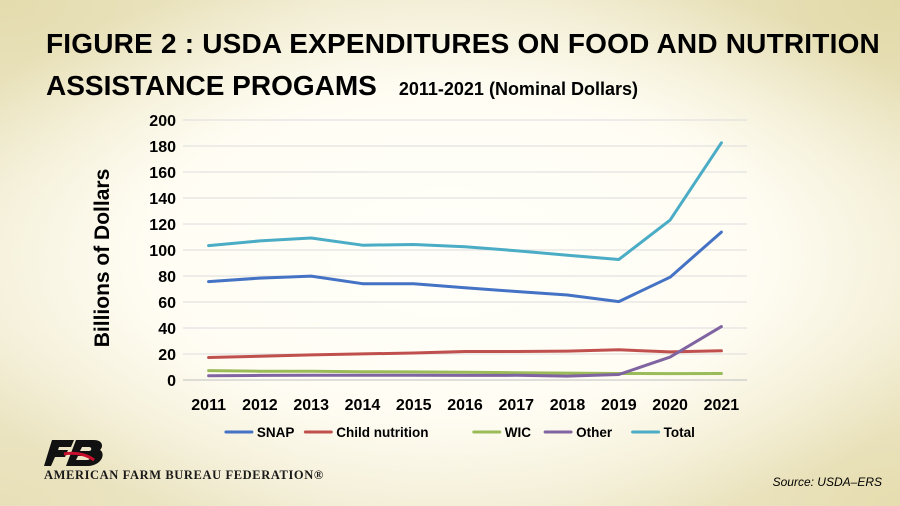 The width and height of the screenshot is (900, 506). What do you see at coordinates (594, 432) in the screenshot?
I see `legend-label: Other` at bounding box center [594, 432].